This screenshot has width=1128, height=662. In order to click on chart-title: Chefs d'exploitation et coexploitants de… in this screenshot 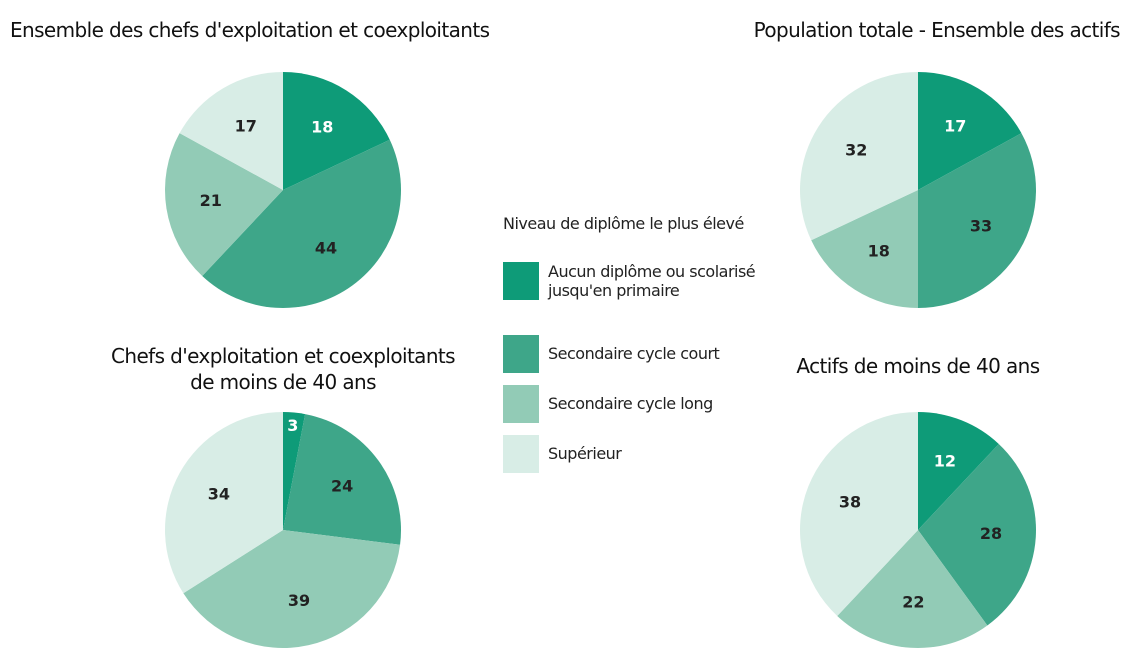, I will do `click(283, 369)`.